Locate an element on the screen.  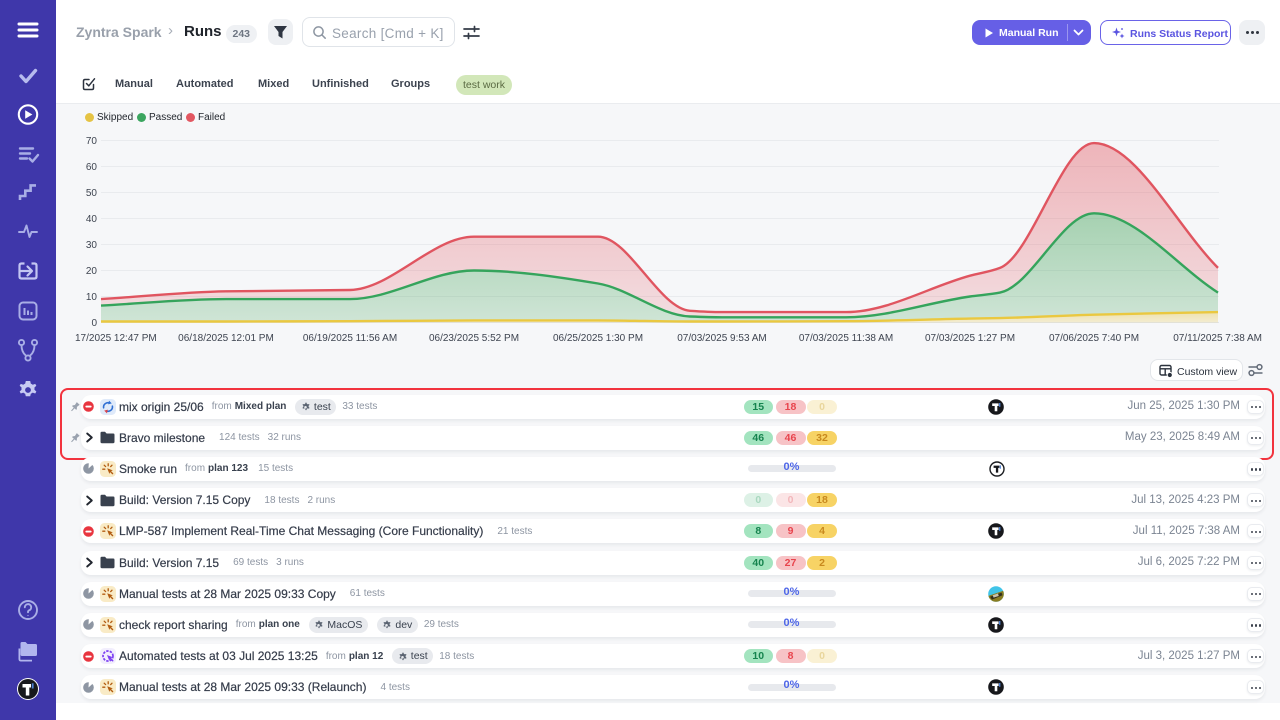
svg-text: 06/18/2025 12:01 PM is located at coordinates (226, 338).